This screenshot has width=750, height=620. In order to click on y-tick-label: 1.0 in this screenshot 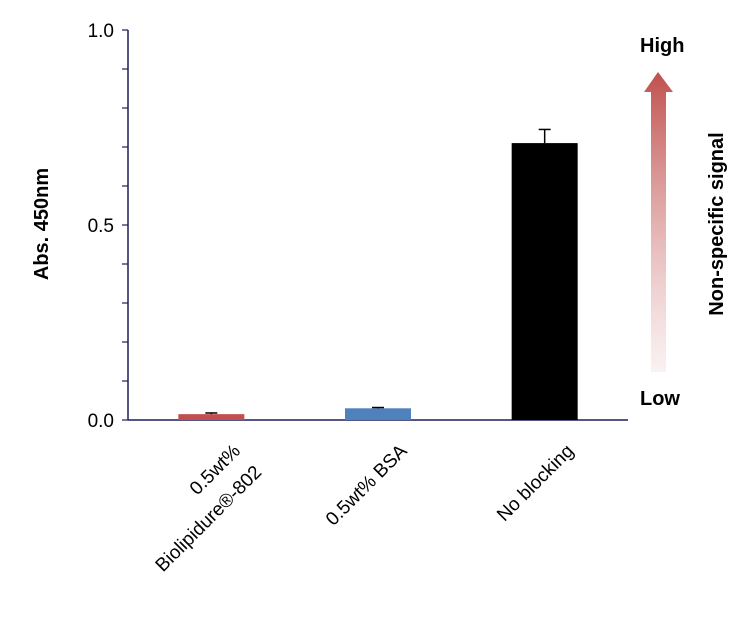, I will do `click(101, 31)`.